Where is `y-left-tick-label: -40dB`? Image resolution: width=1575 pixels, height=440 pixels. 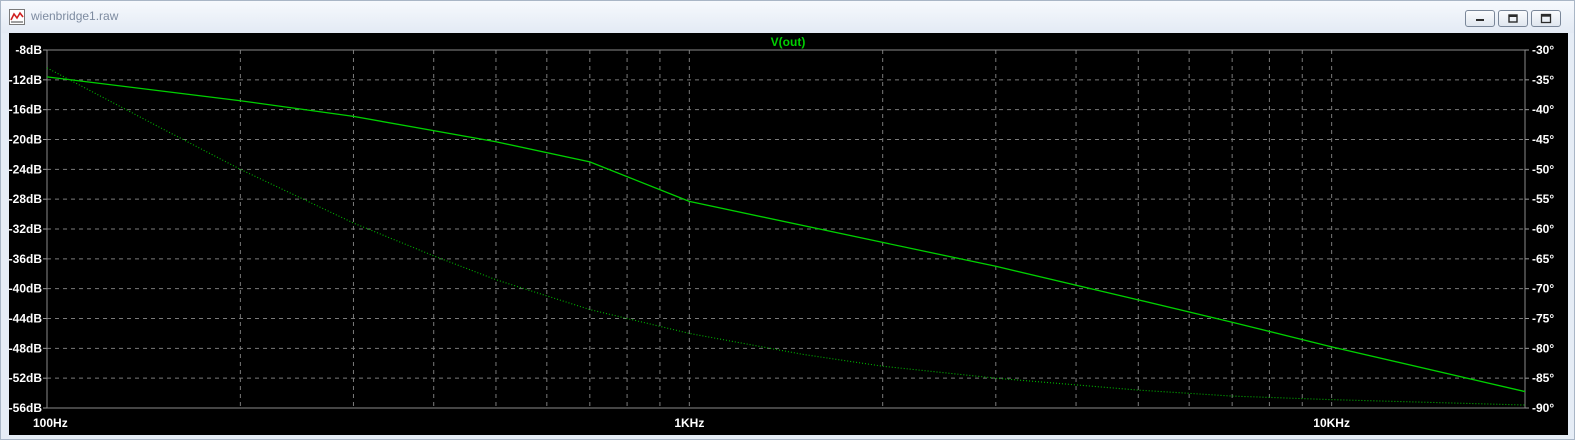 y-left-tick-label: -40dB is located at coordinates (25, 289).